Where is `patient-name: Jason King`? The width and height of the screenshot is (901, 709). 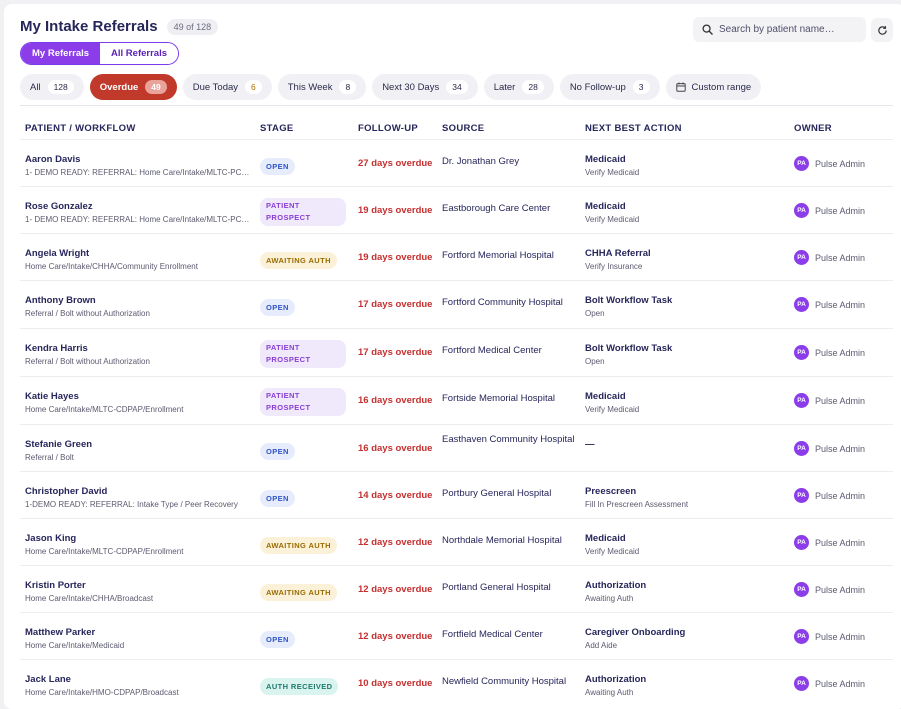 patient-name: Jason King is located at coordinates (51, 538).